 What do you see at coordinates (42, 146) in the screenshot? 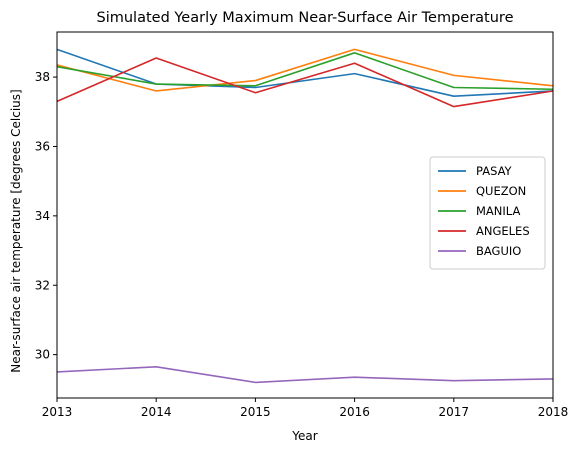
I see `y-tick-label: 36` at bounding box center [42, 146].